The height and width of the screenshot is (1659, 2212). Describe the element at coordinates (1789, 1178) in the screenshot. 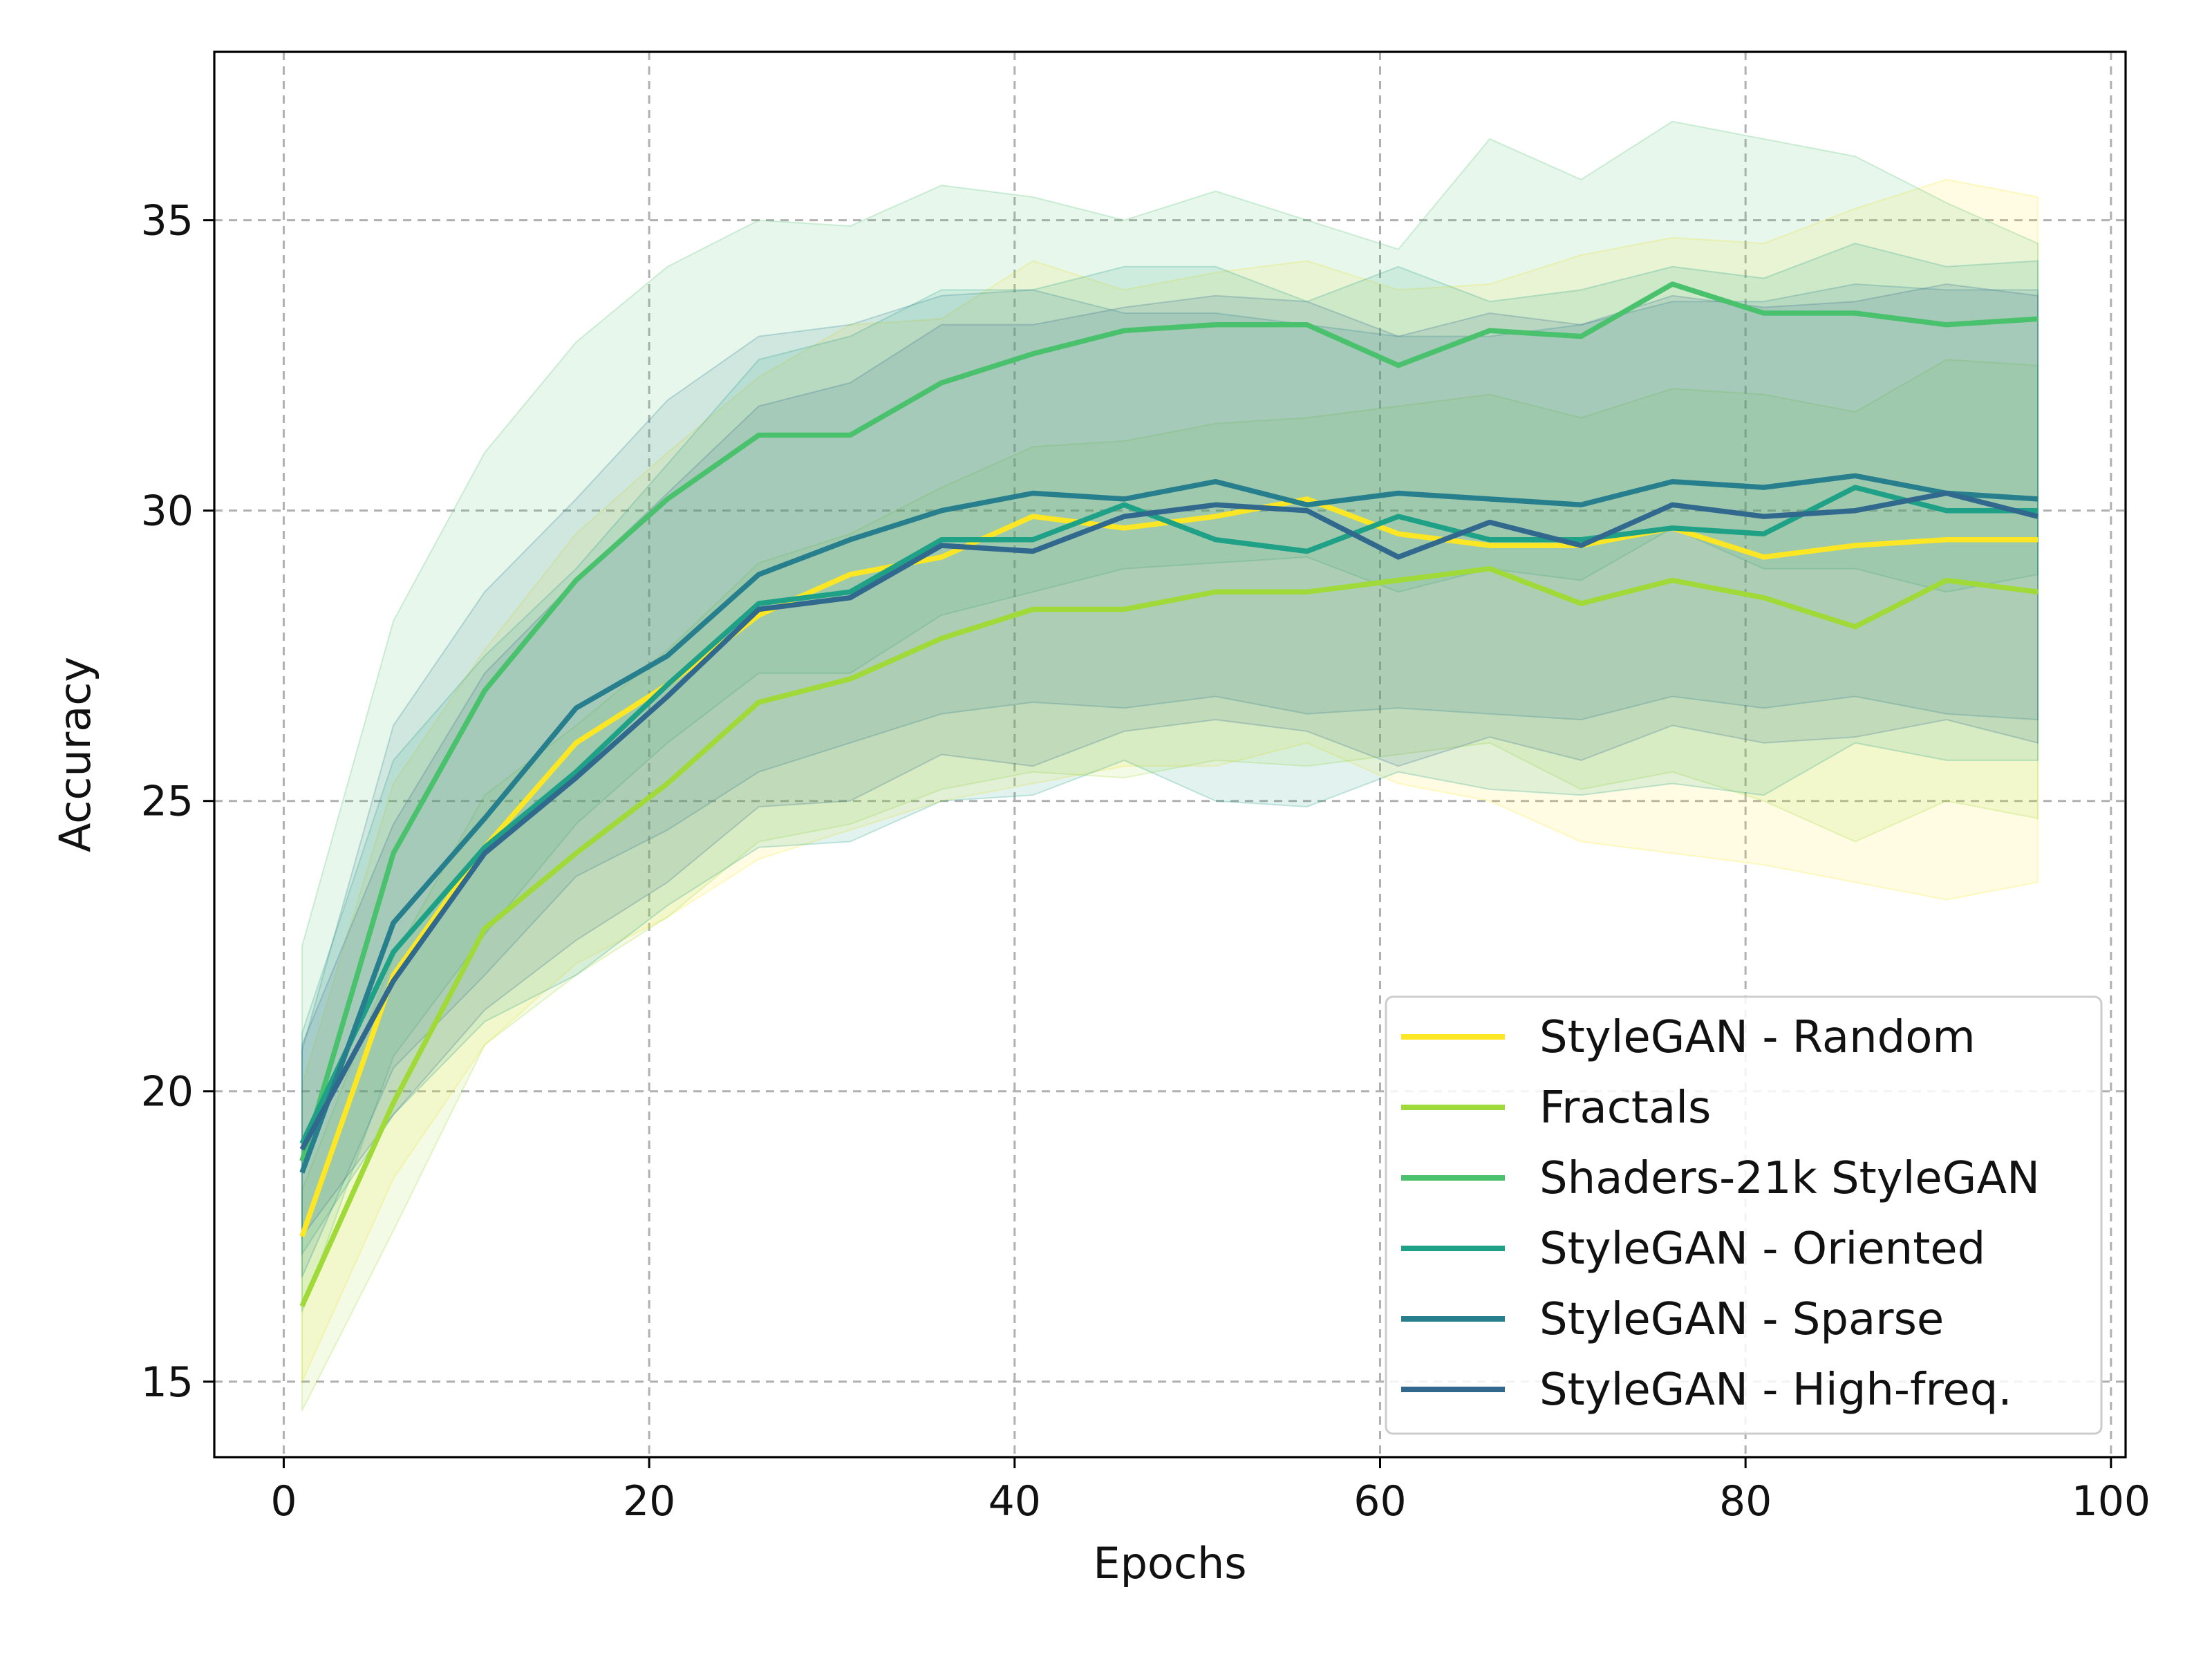

I see `legend-label-2: Shaders-21k StyleGAN` at that location.